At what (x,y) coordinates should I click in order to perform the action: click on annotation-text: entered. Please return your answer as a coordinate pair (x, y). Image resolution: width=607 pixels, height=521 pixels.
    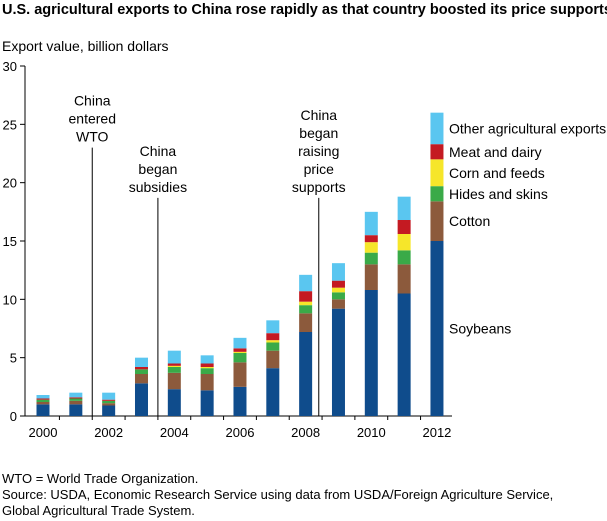
    Looking at the image, I should click on (92, 119).